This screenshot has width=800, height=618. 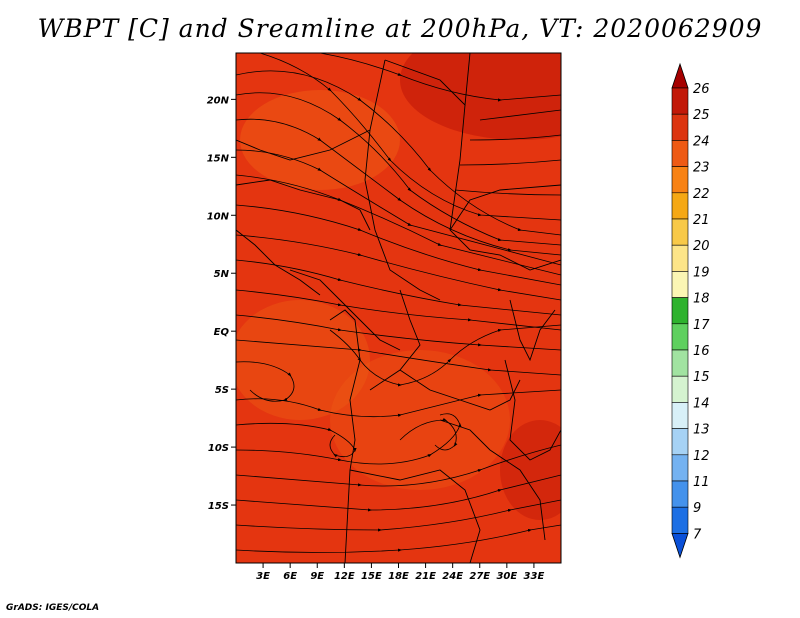 I want to click on x-tick-label: 6E, so click(x=290, y=576).